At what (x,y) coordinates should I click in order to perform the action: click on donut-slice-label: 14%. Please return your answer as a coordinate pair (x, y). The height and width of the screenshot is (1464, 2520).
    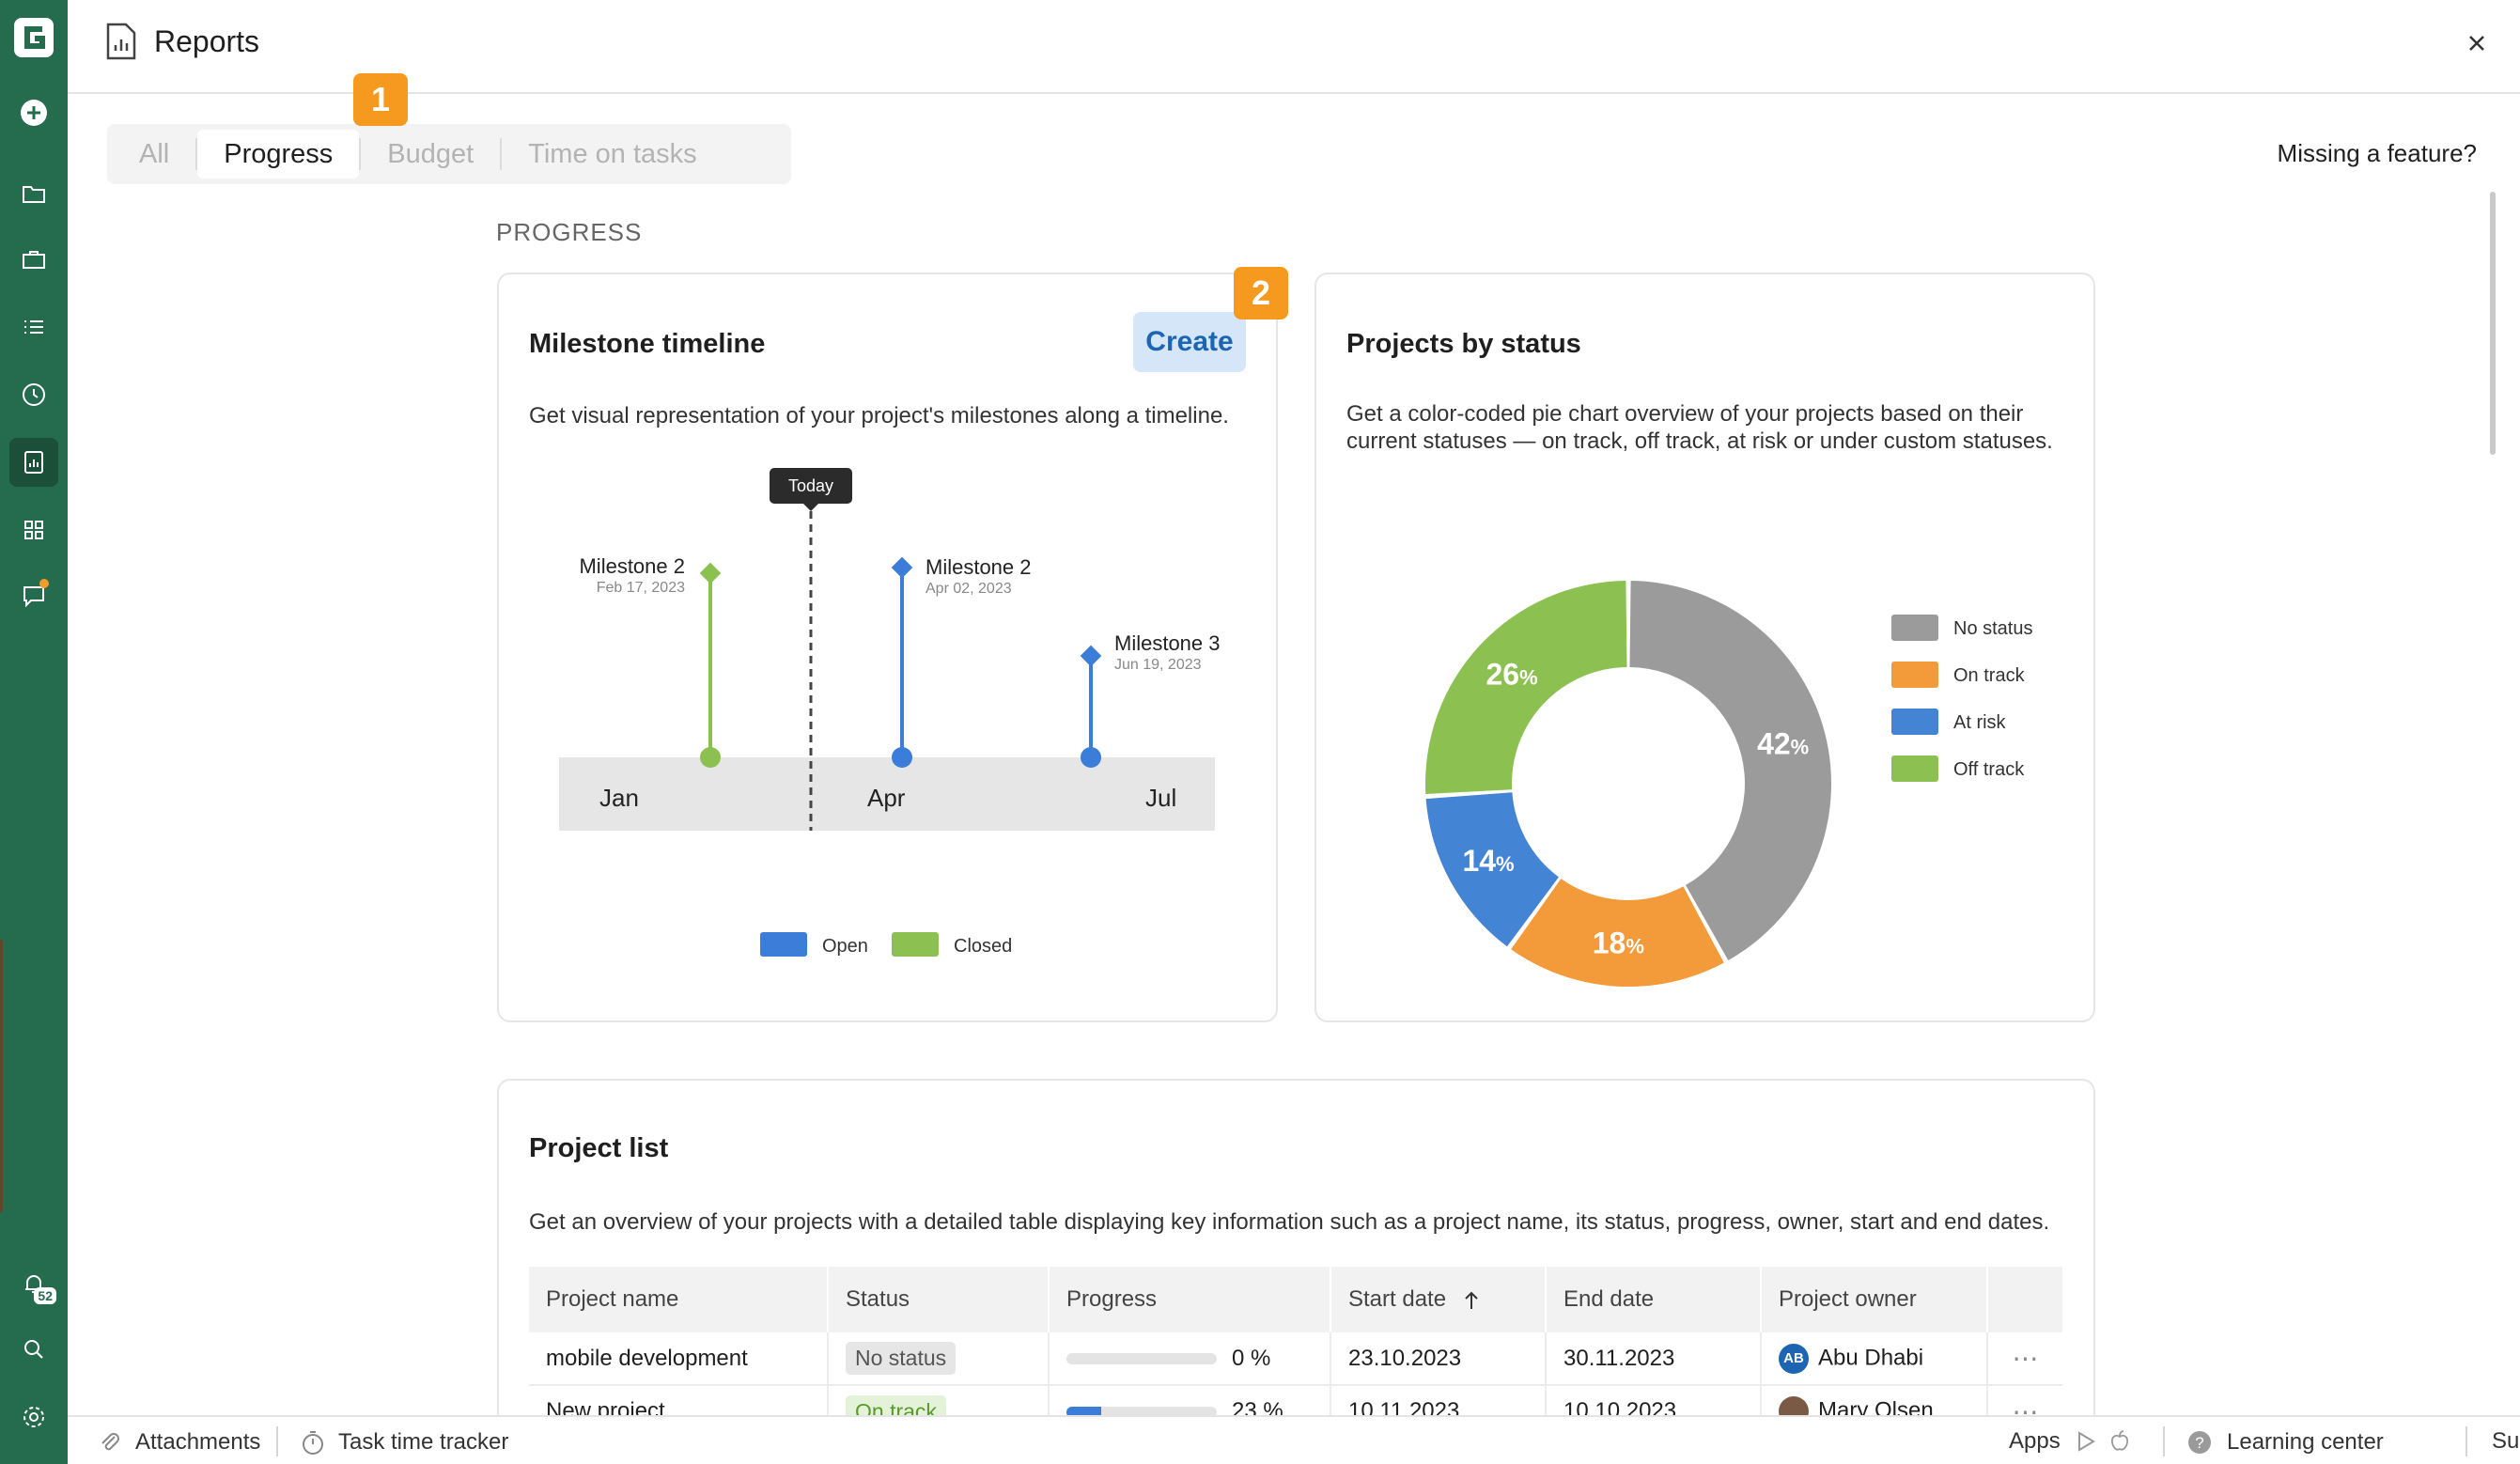
    Looking at the image, I should click on (1488, 861).